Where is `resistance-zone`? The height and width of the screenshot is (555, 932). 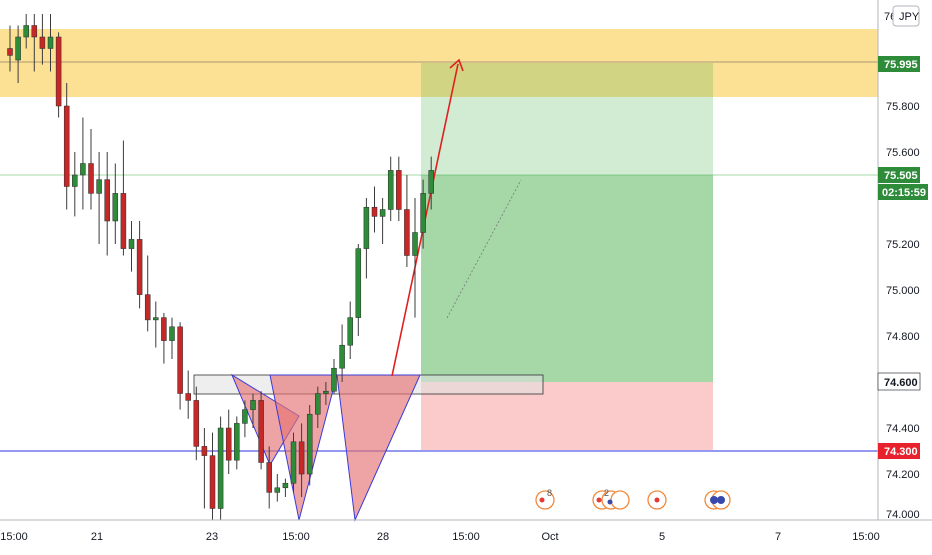
resistance-zone is located at coordinates (439, 63).